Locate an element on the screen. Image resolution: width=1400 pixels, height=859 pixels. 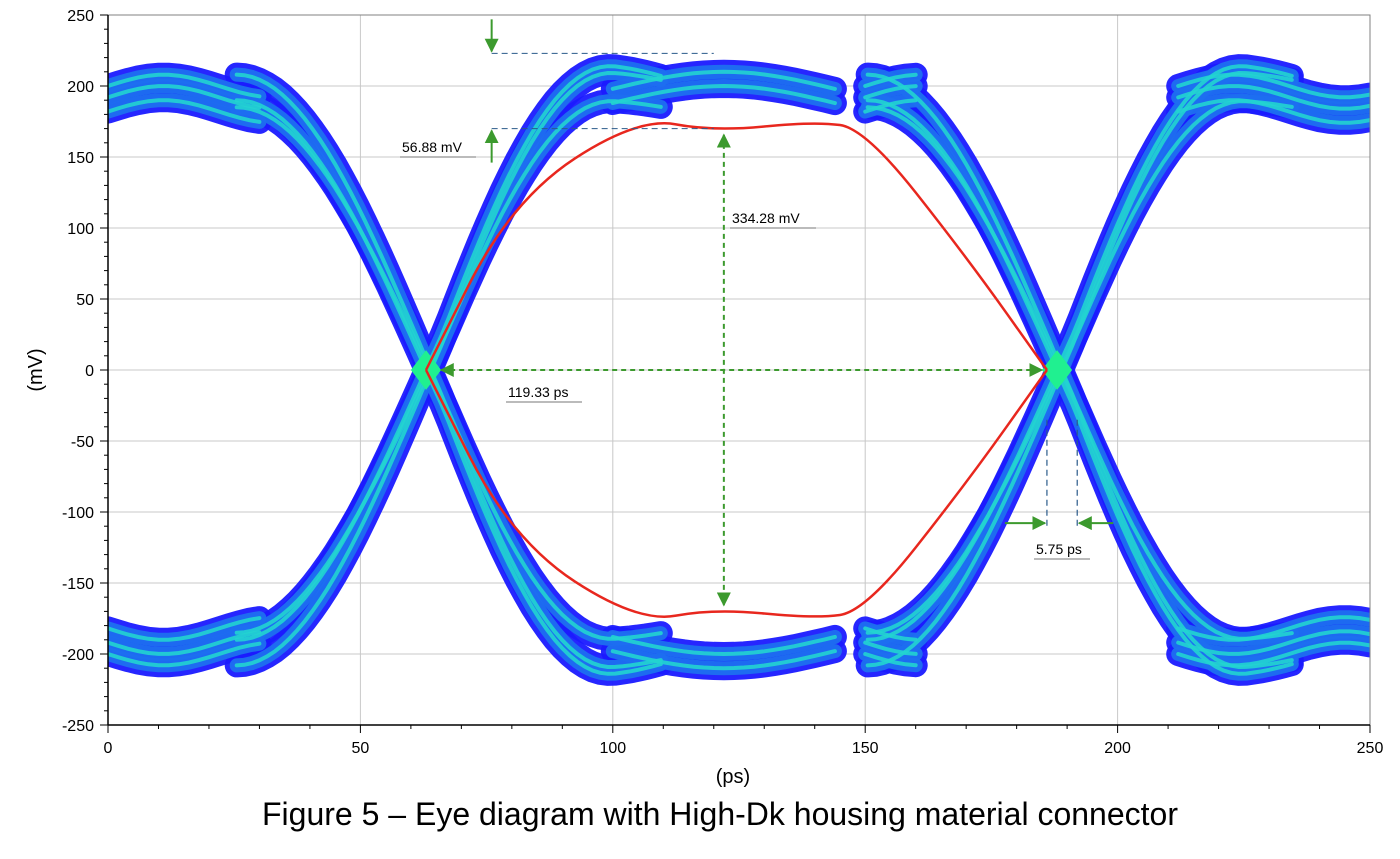
y-axis-label: (mV) is located at coordinates (36, 369).